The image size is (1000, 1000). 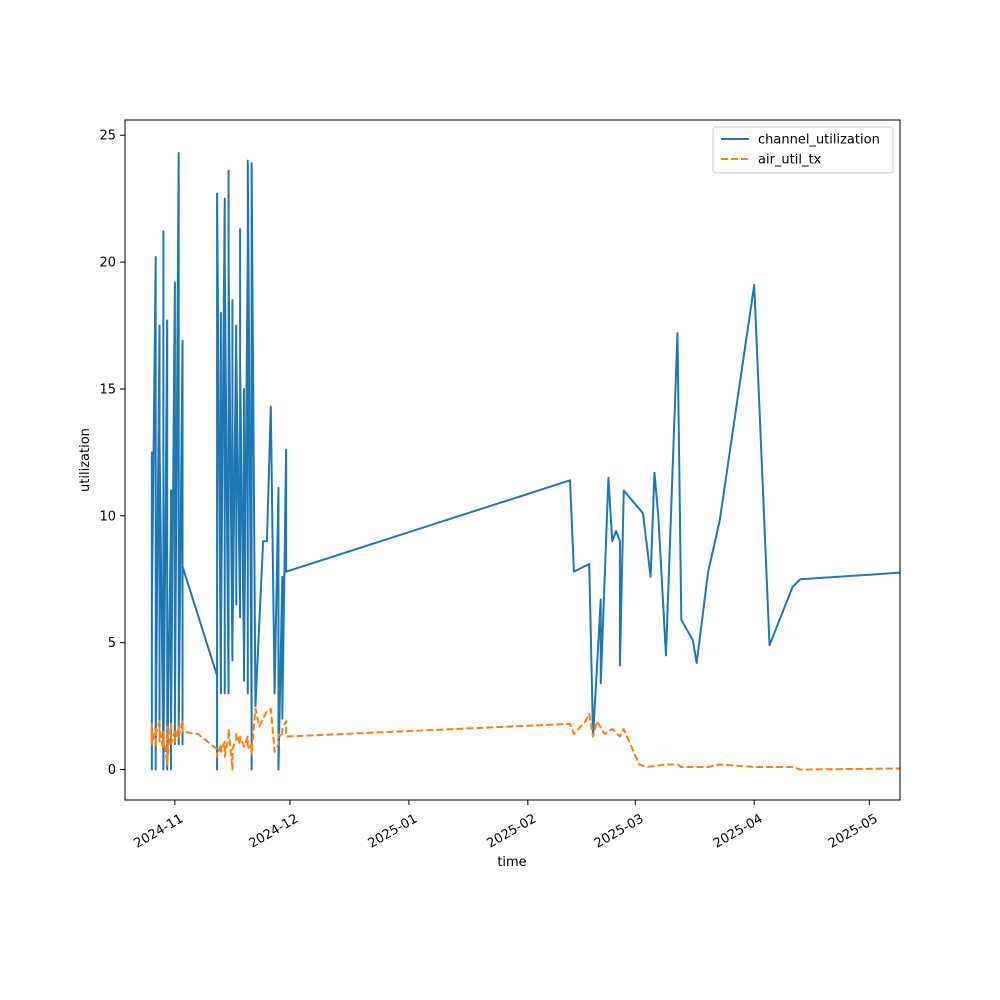 I want to click on y-tick-label: 15, so click(x=107, y=389).